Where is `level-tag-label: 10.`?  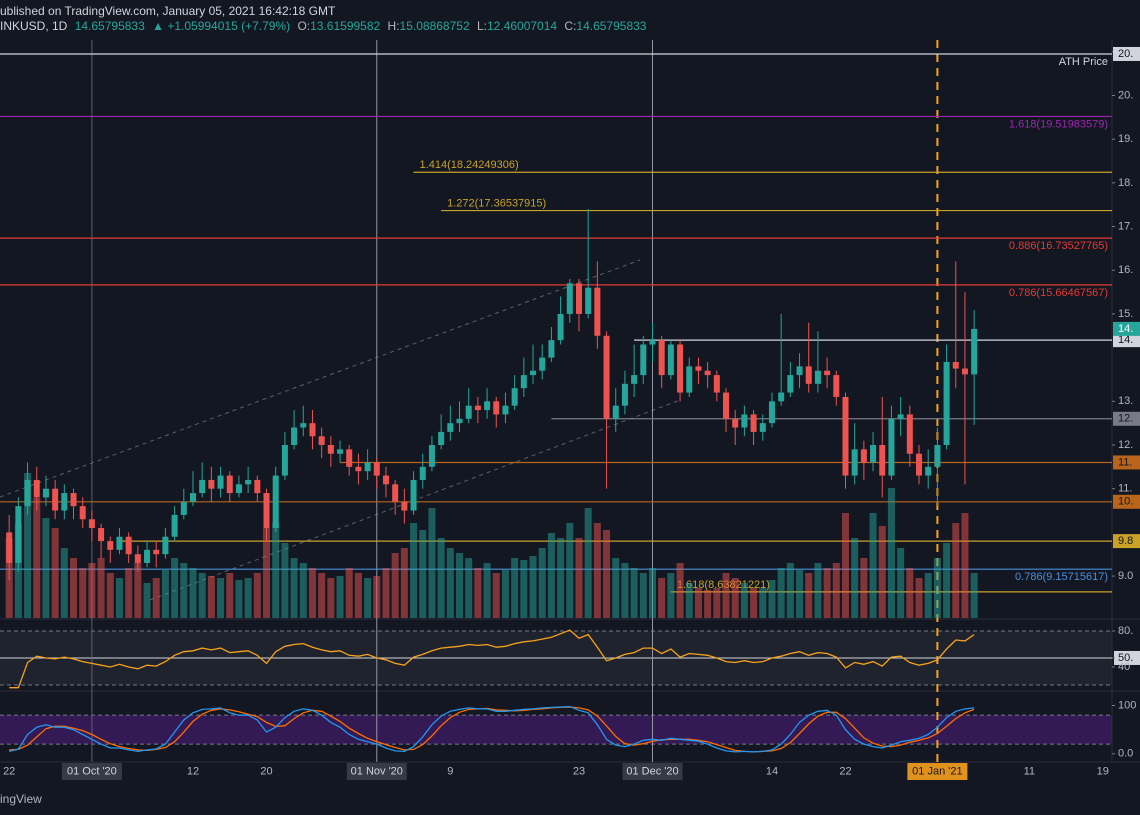 level-tag-label: 10. is located at coordinates (1125, 502).